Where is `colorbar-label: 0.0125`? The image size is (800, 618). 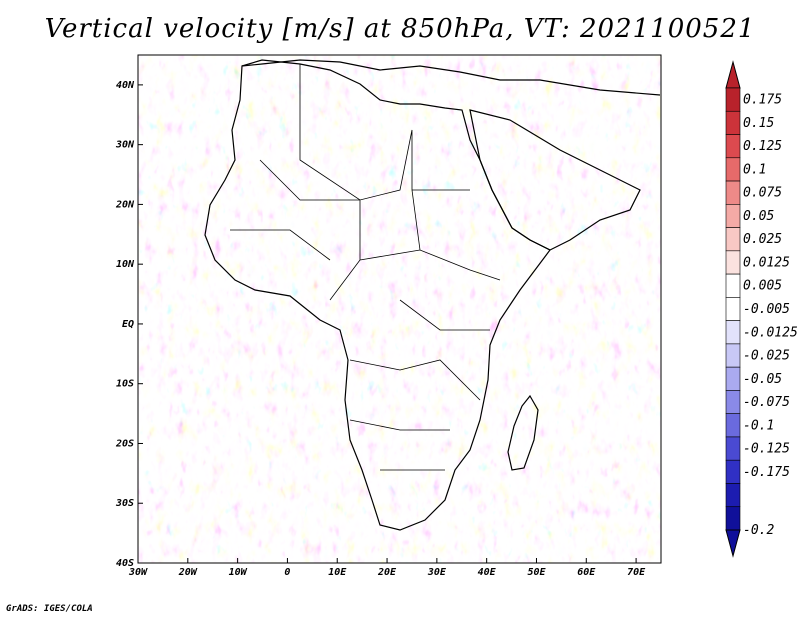 colorbar-label: 0.0125 is located at coordinates (766, 262).